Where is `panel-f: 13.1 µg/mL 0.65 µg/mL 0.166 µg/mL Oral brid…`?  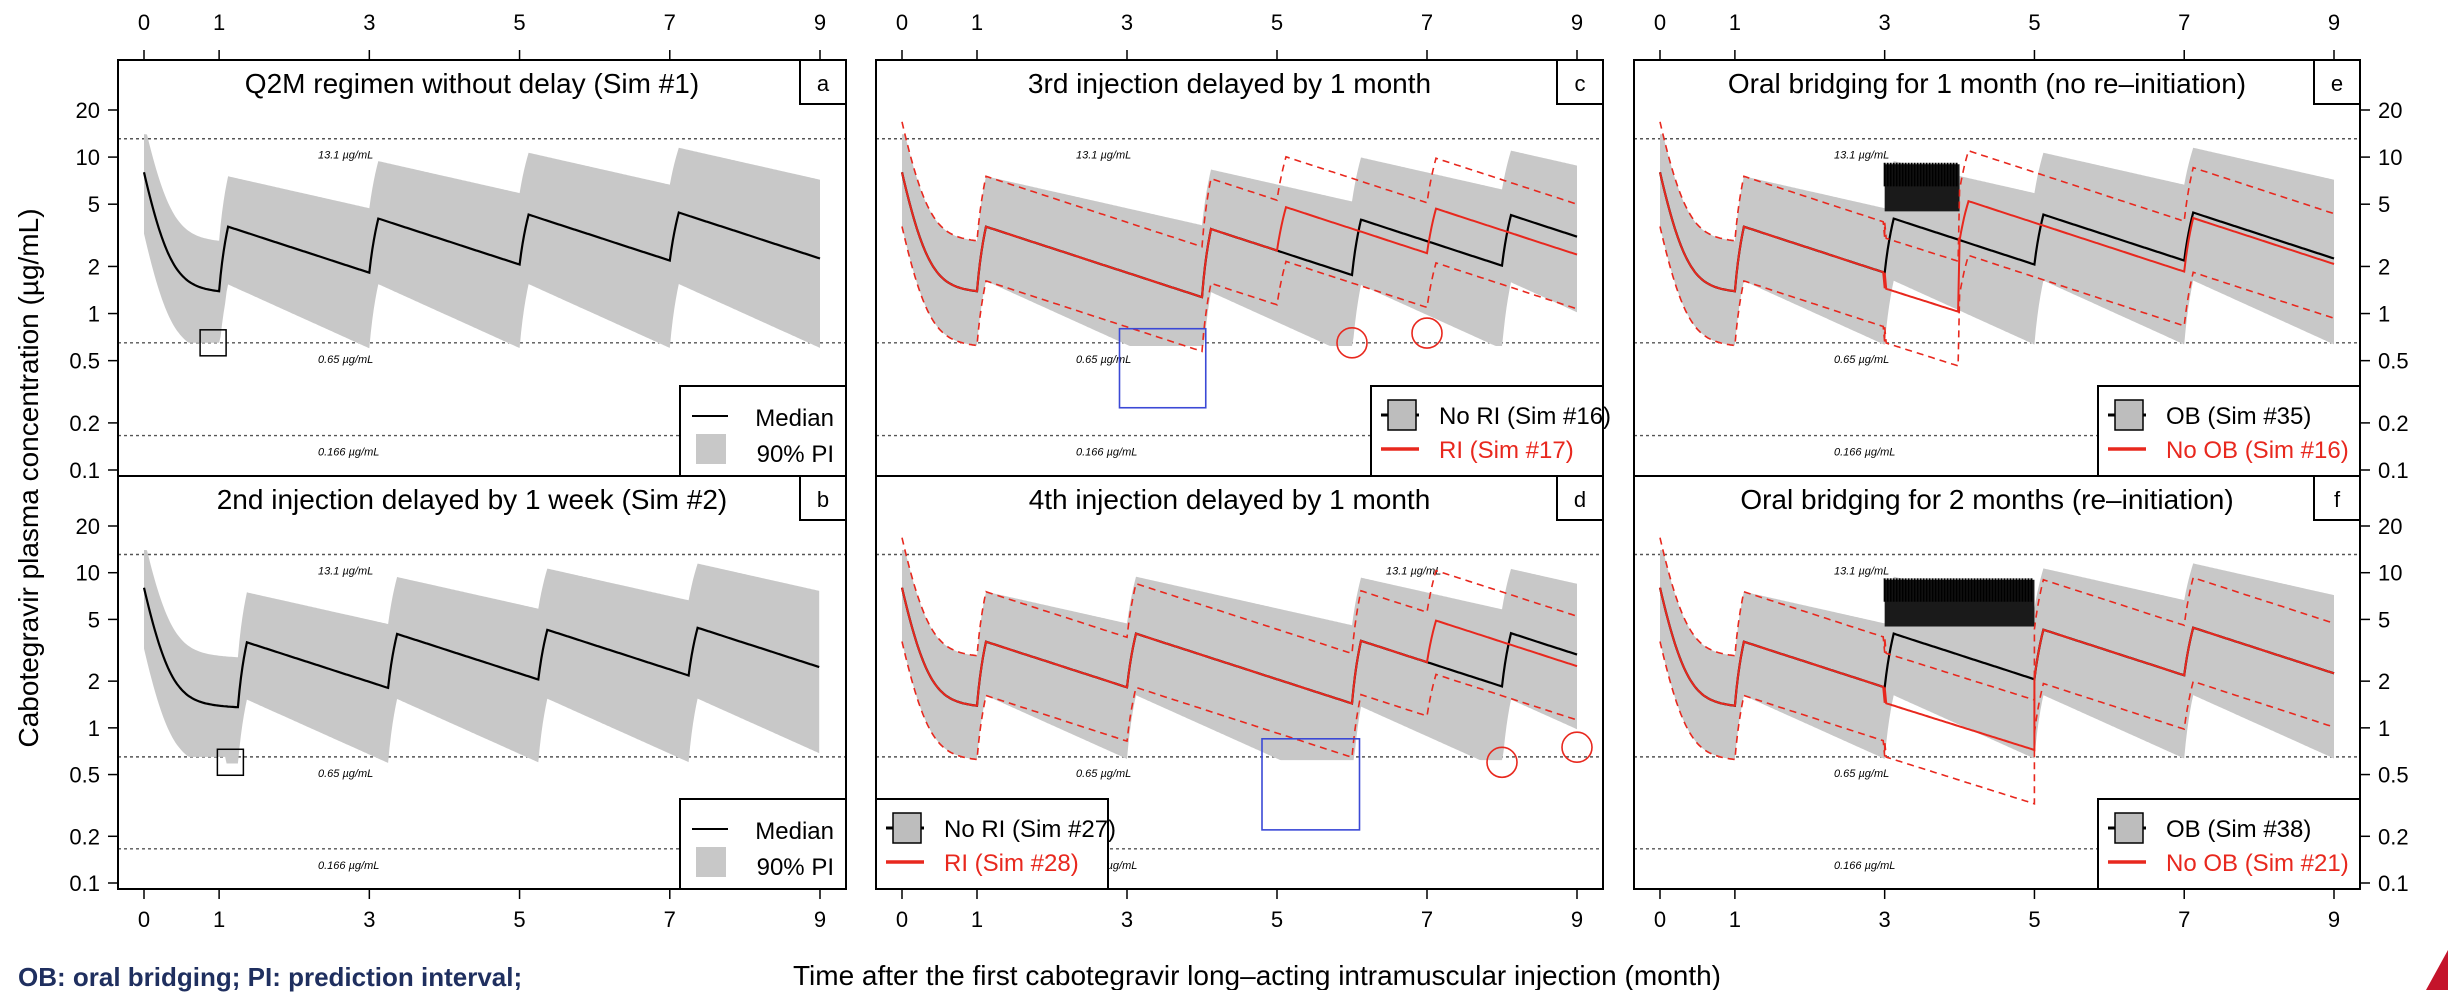
panel-f: 13.1 µg/mL 0.65 µg/mL 0.166 µg/mL Oral brid… is located at coordinates (2021, 703).